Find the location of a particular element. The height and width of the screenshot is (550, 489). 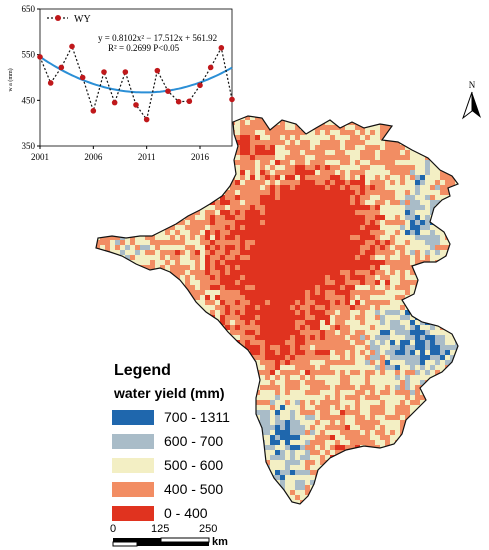

x-tick-label: 2006 is located at coordinates (93, 157).